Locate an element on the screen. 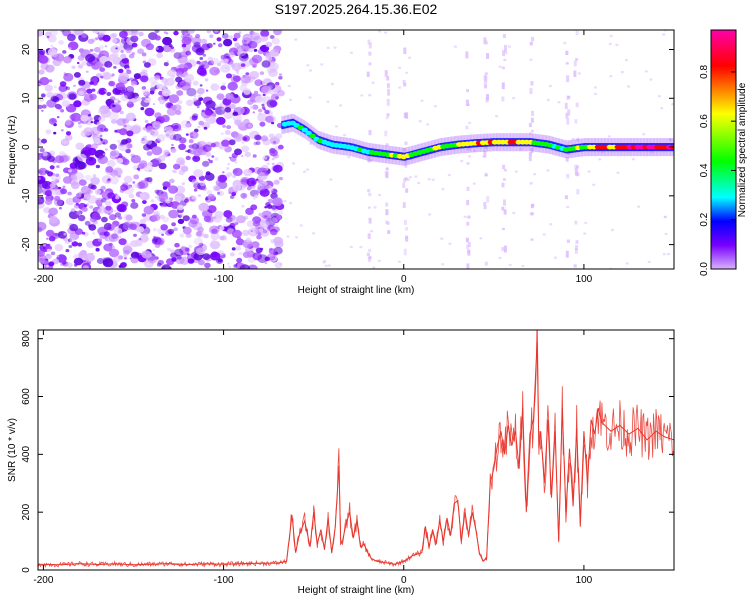  colorbar-tick-label: 0.0 is located at coordinates (704, 269).